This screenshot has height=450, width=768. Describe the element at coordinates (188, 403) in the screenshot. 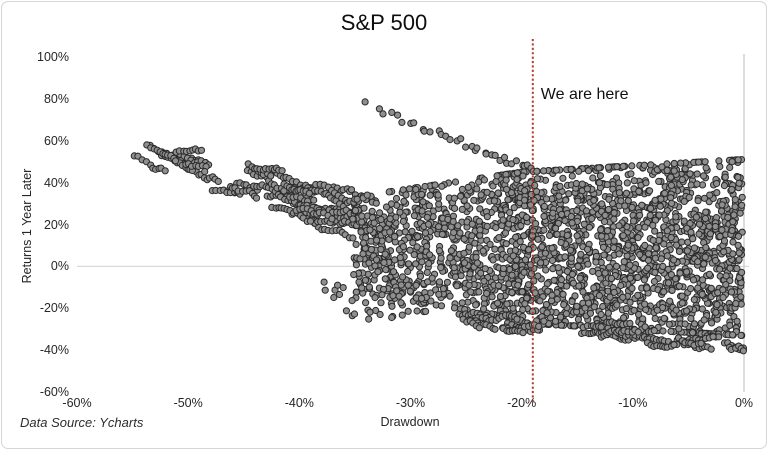

I see `x-tick-label: -50%` at that location.